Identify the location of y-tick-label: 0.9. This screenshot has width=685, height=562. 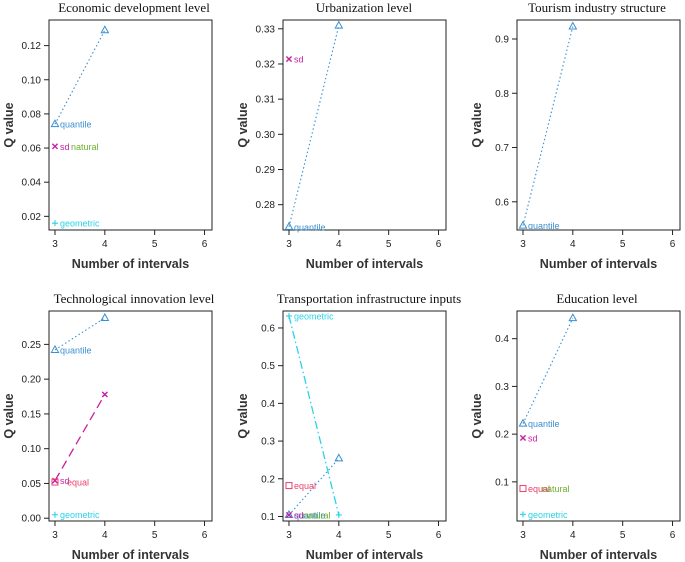
(502, 39).